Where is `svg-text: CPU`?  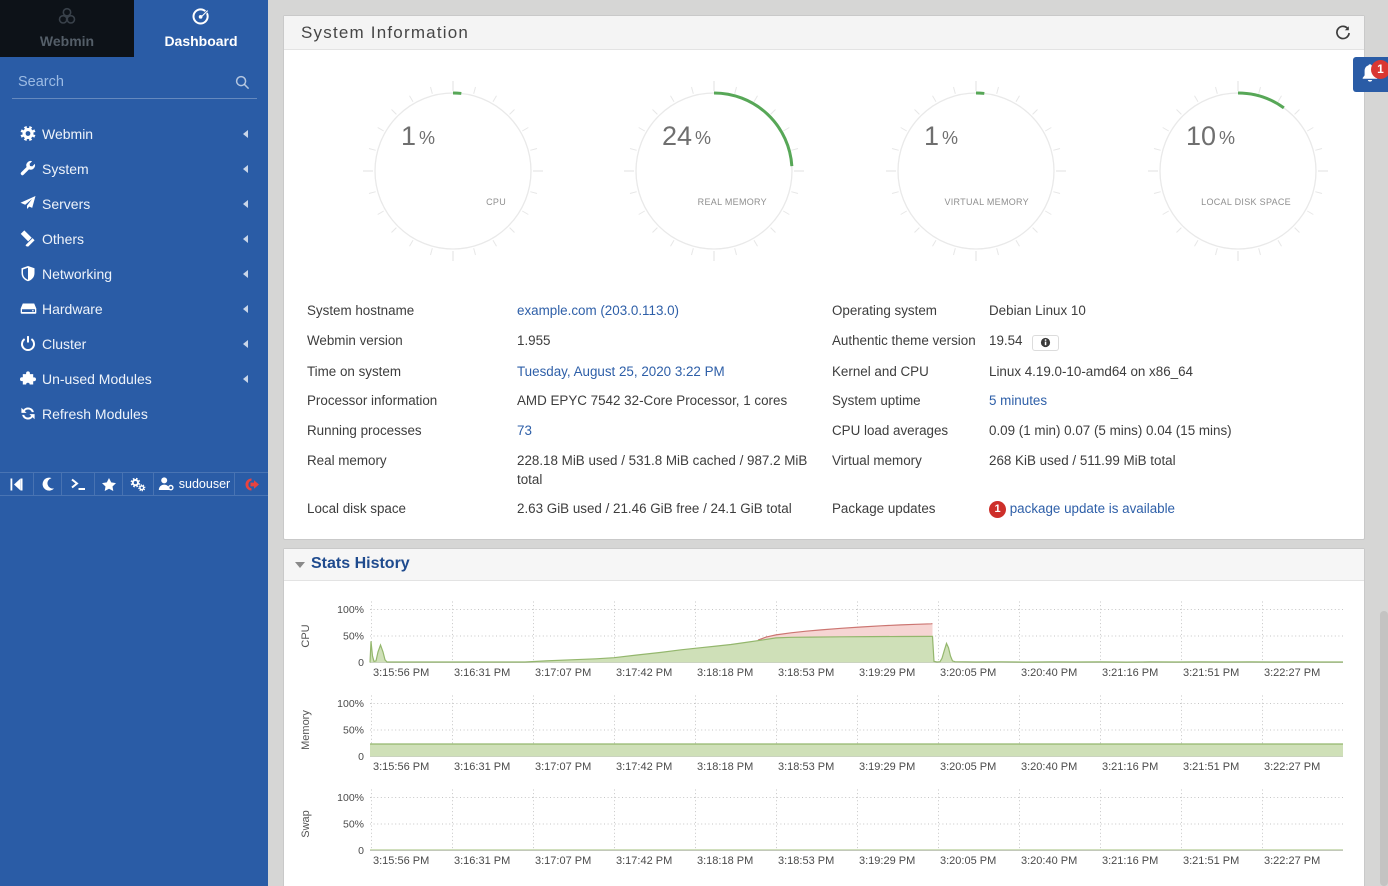 svg-text: CPU is located at coordinates (306, 635).